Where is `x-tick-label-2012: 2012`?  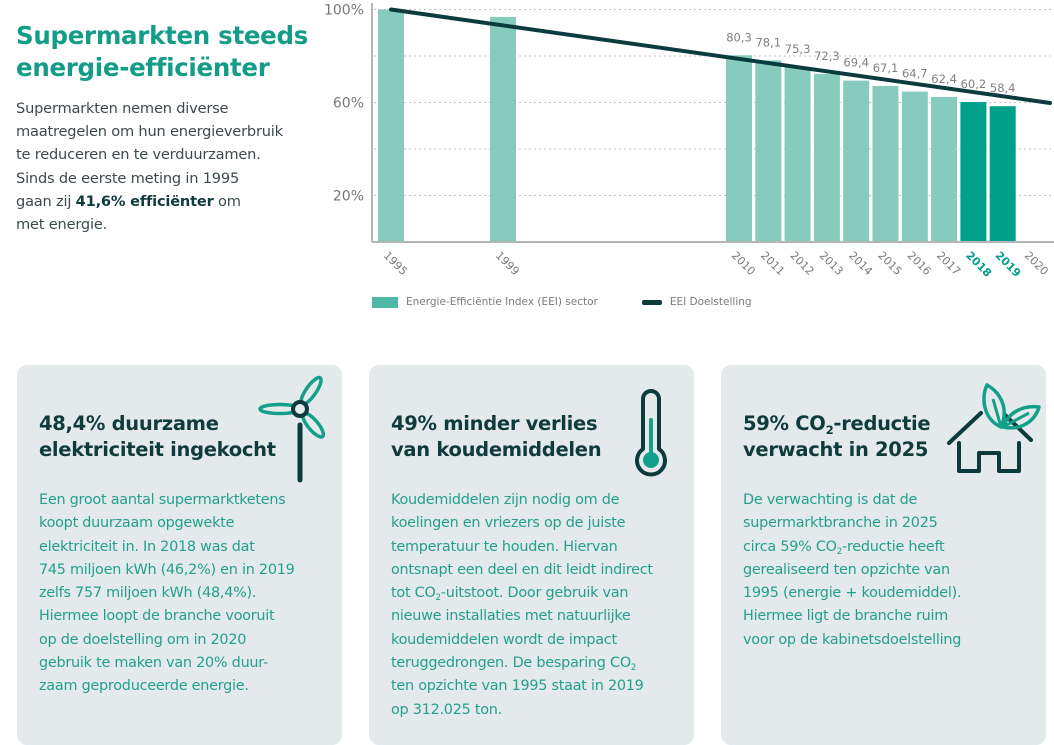 x-tick-label-2012: 2012 is located at coordinates (801, 263).